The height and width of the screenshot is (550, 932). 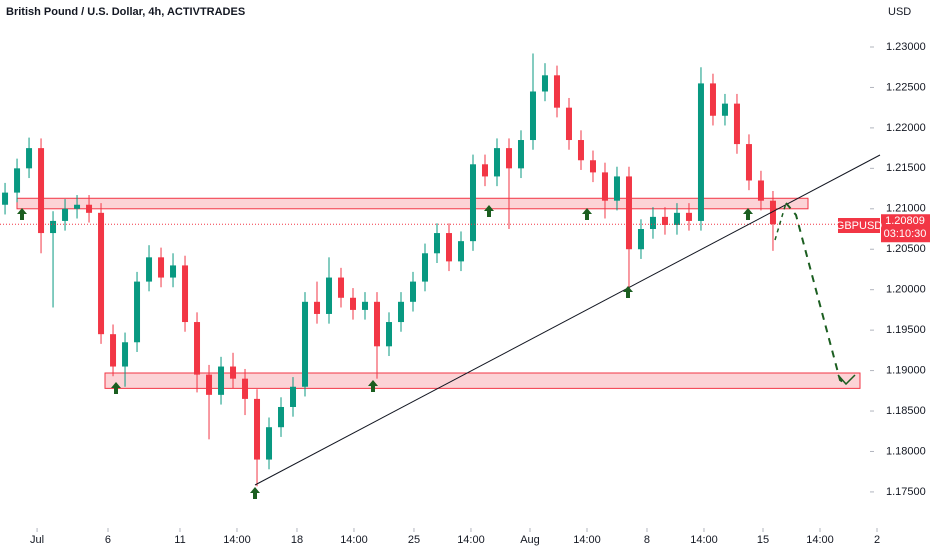 I want to click on price-tag-label: 1.20809, so click(x=905, y=221).